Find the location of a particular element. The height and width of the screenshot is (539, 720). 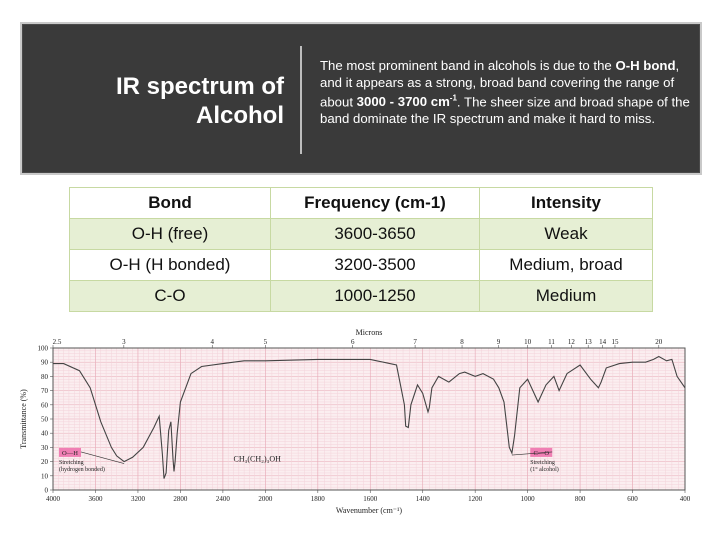

micron-tick-label: 8 is located at coordinates (462, 342).